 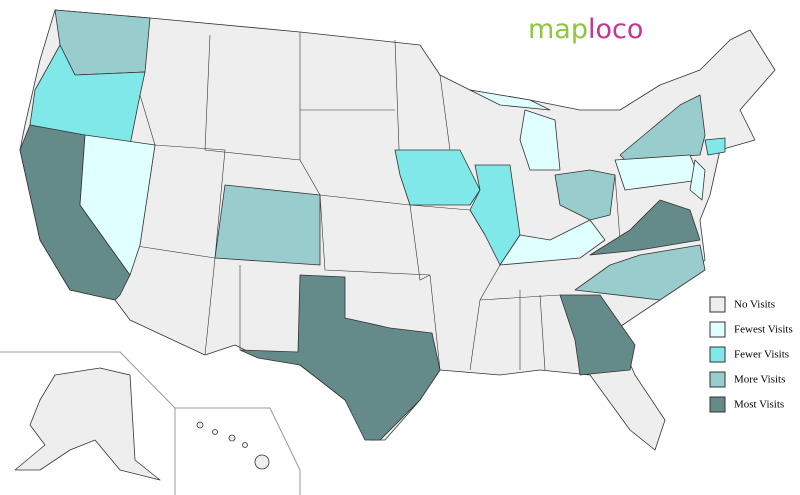 What do you see at coordinates (759, 405) in the screenshot?
I see `legend-label: Most Visits` at bounding box center [759, 405].